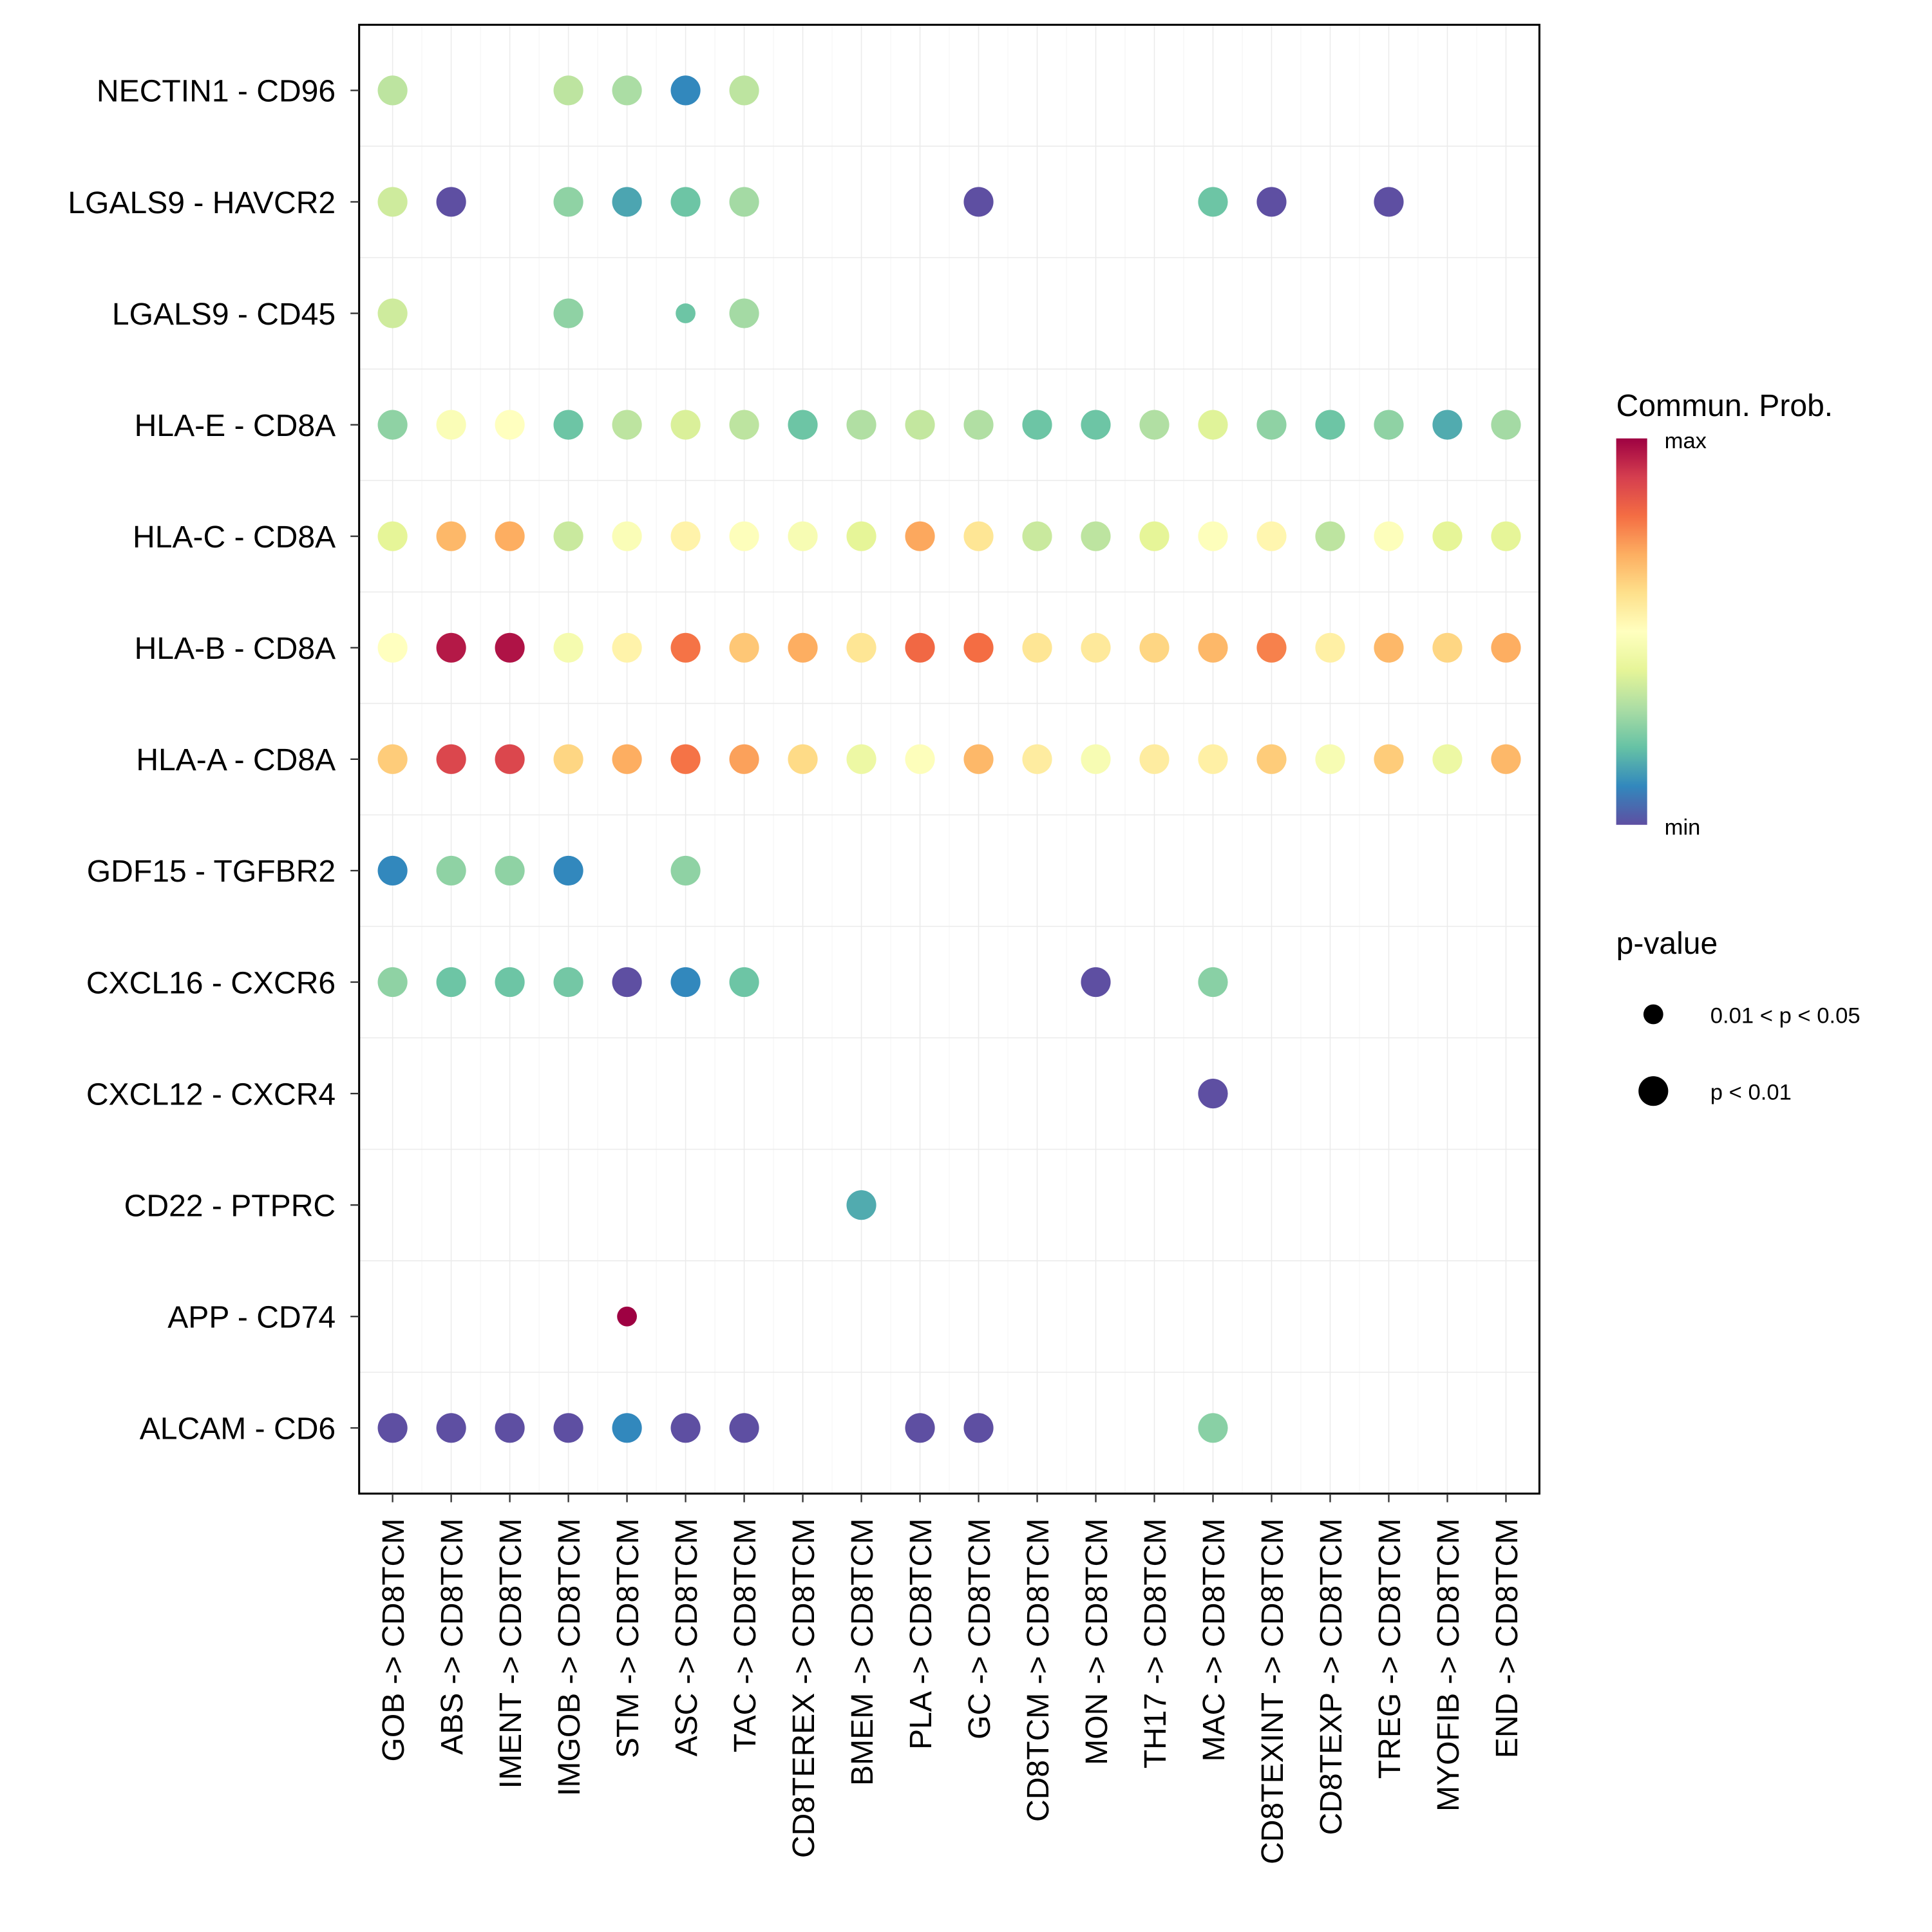 This screenshot has height=1932, width=1932. I want to click on size-legend-key-small, so click(1653, 1014).